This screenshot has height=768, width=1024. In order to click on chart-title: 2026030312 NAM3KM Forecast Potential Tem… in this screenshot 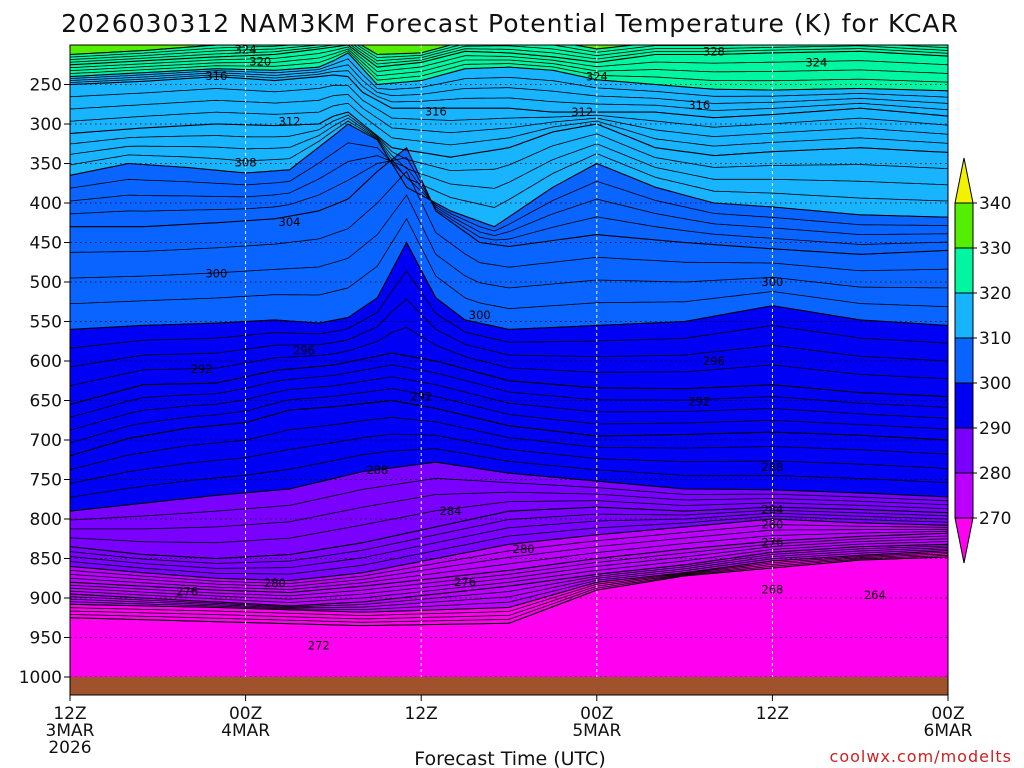, I will do `click(510, 23)`.